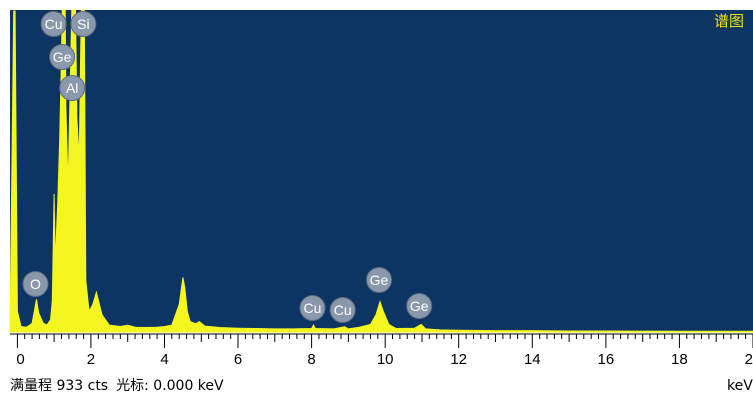 Image resolution: width=753 pixels, height=401 pixels. Describe the element at coordinates (311, 359) in the screenshot. I see `x-tick-label: 8` at that location.